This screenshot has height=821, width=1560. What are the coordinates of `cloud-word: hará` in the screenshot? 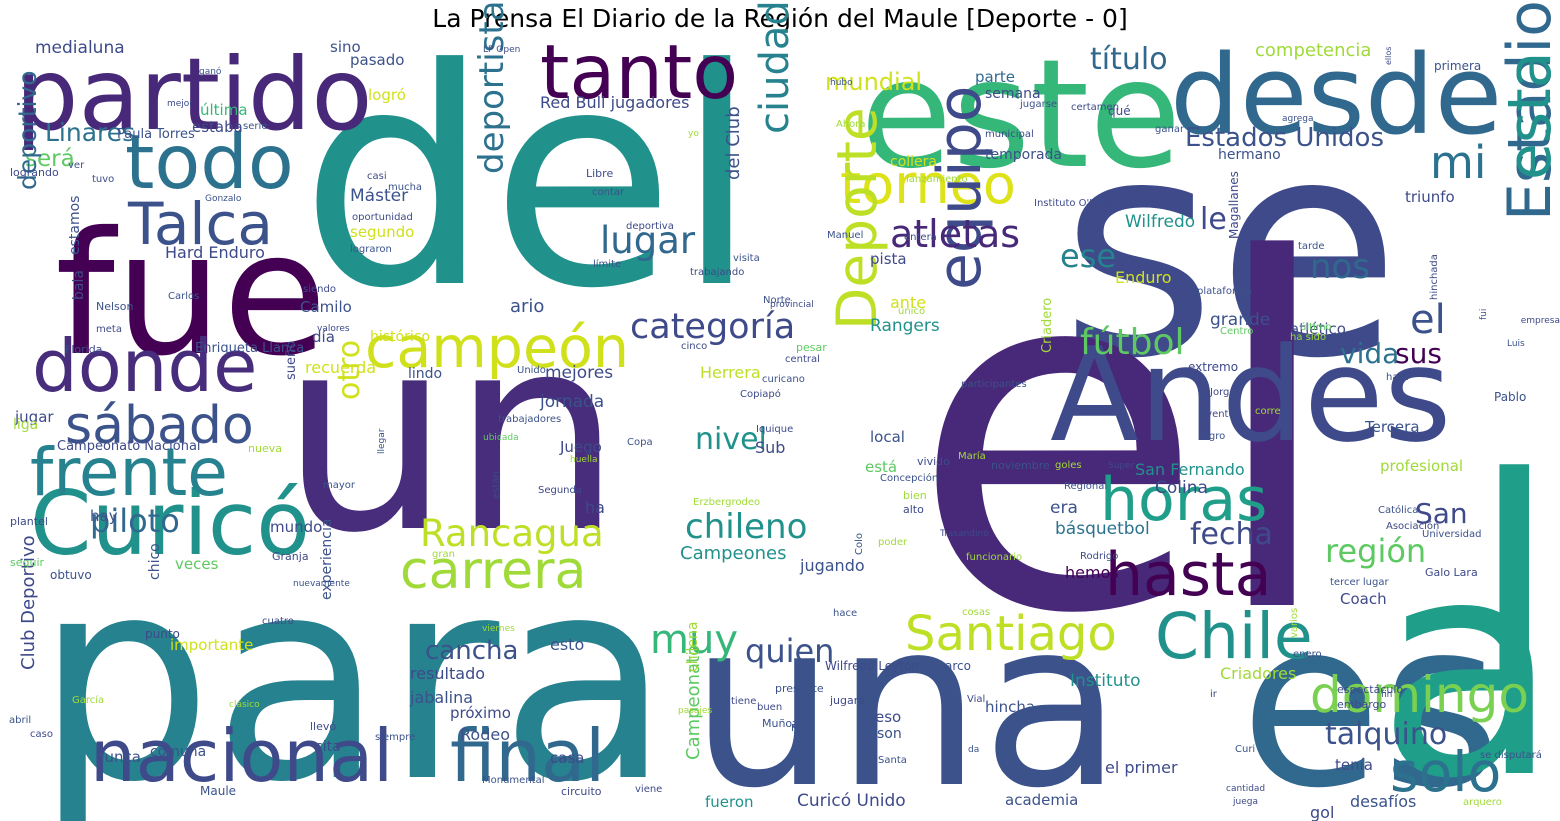 It's located at (1397, 377).